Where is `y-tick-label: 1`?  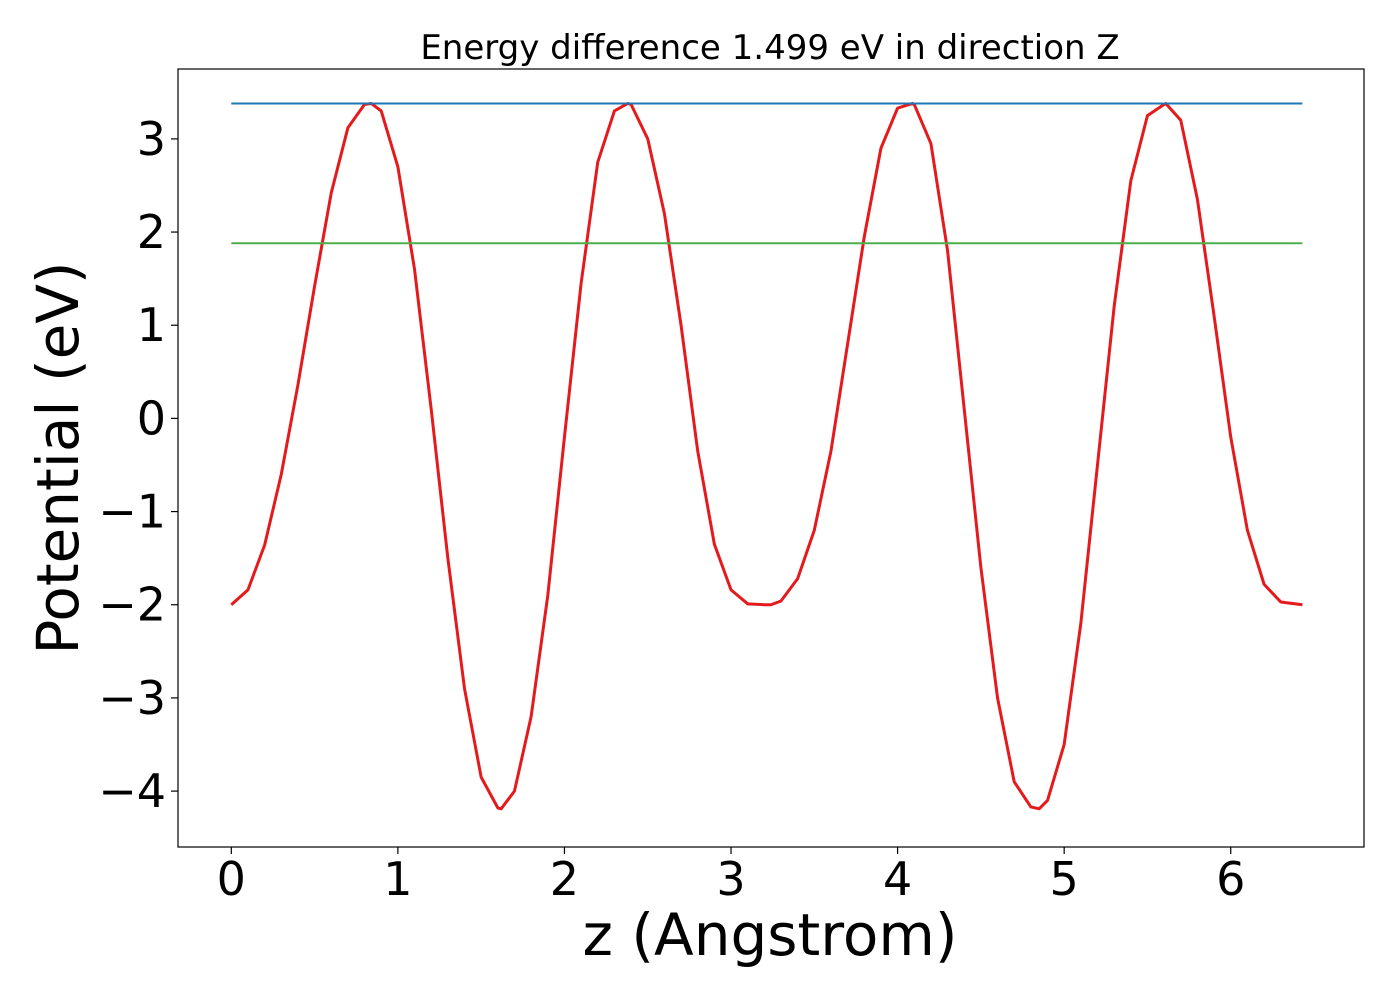 y-tick-label: 1 is located at coordinates (151, 325).